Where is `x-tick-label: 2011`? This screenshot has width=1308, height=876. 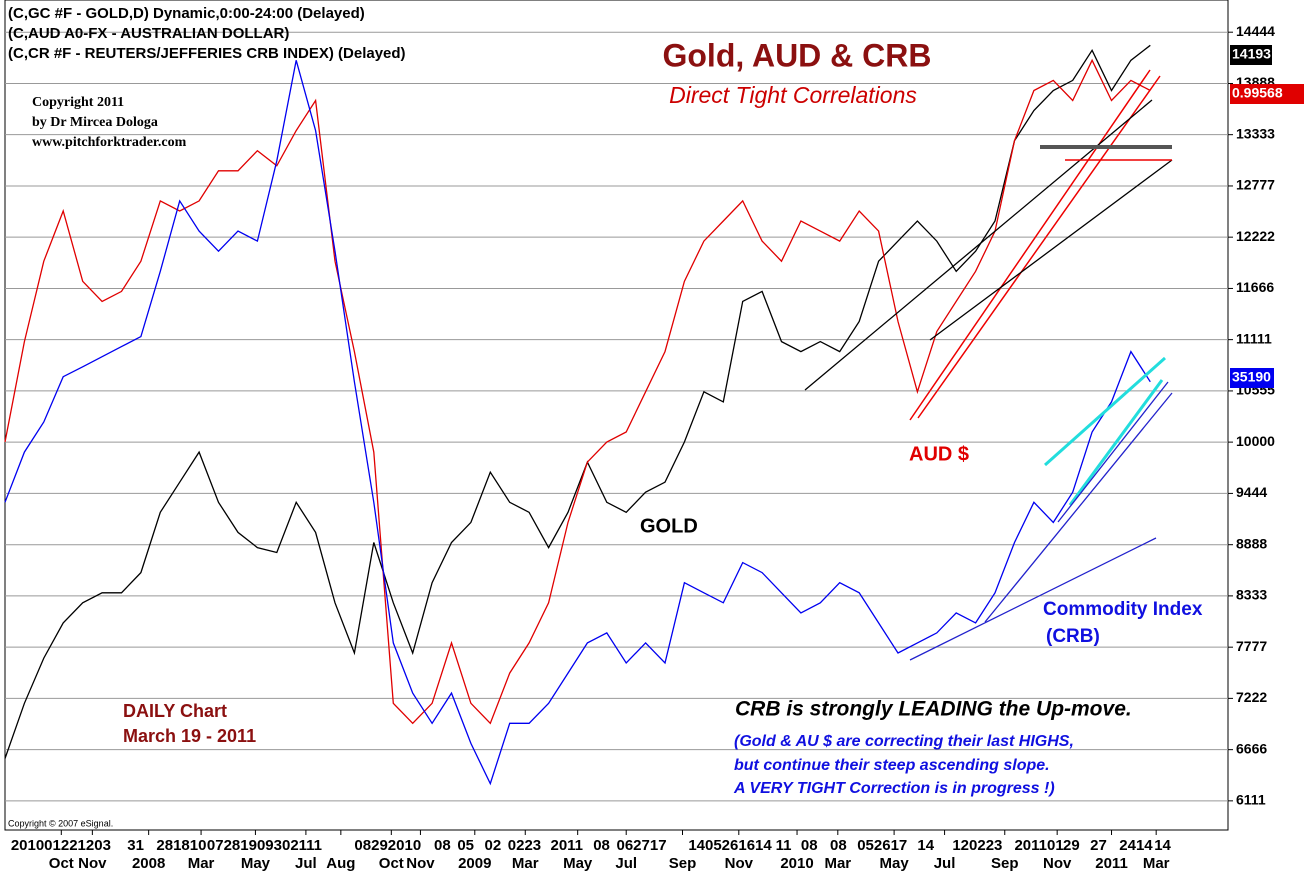
x-tick-label: 2011 is located at coordinates (1111, 863).